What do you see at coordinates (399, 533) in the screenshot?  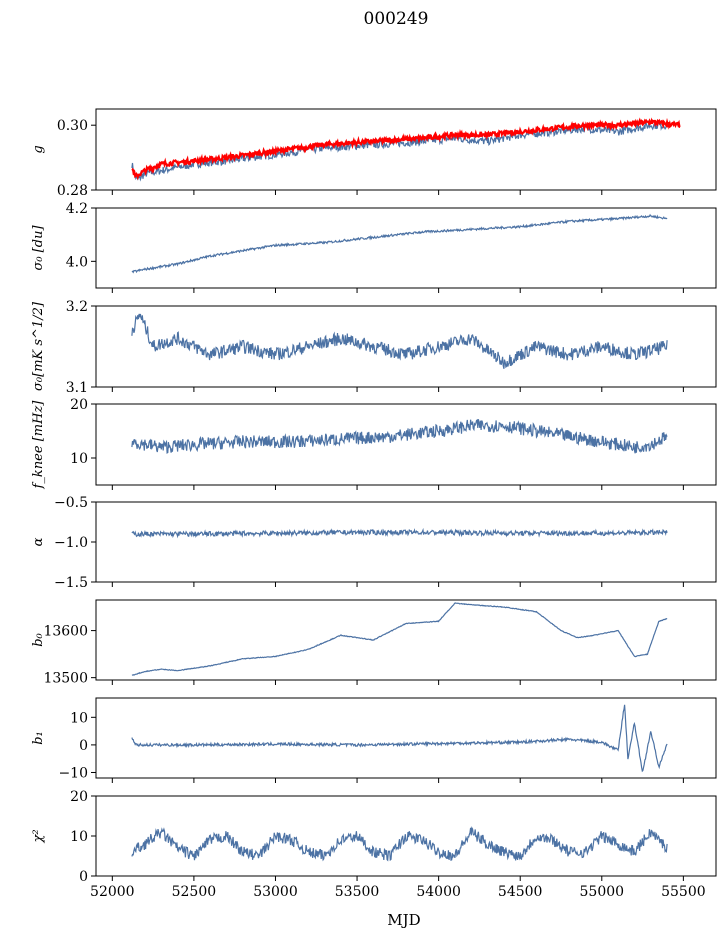 I see `series-alpha-data` at bounding box center [399, 533].